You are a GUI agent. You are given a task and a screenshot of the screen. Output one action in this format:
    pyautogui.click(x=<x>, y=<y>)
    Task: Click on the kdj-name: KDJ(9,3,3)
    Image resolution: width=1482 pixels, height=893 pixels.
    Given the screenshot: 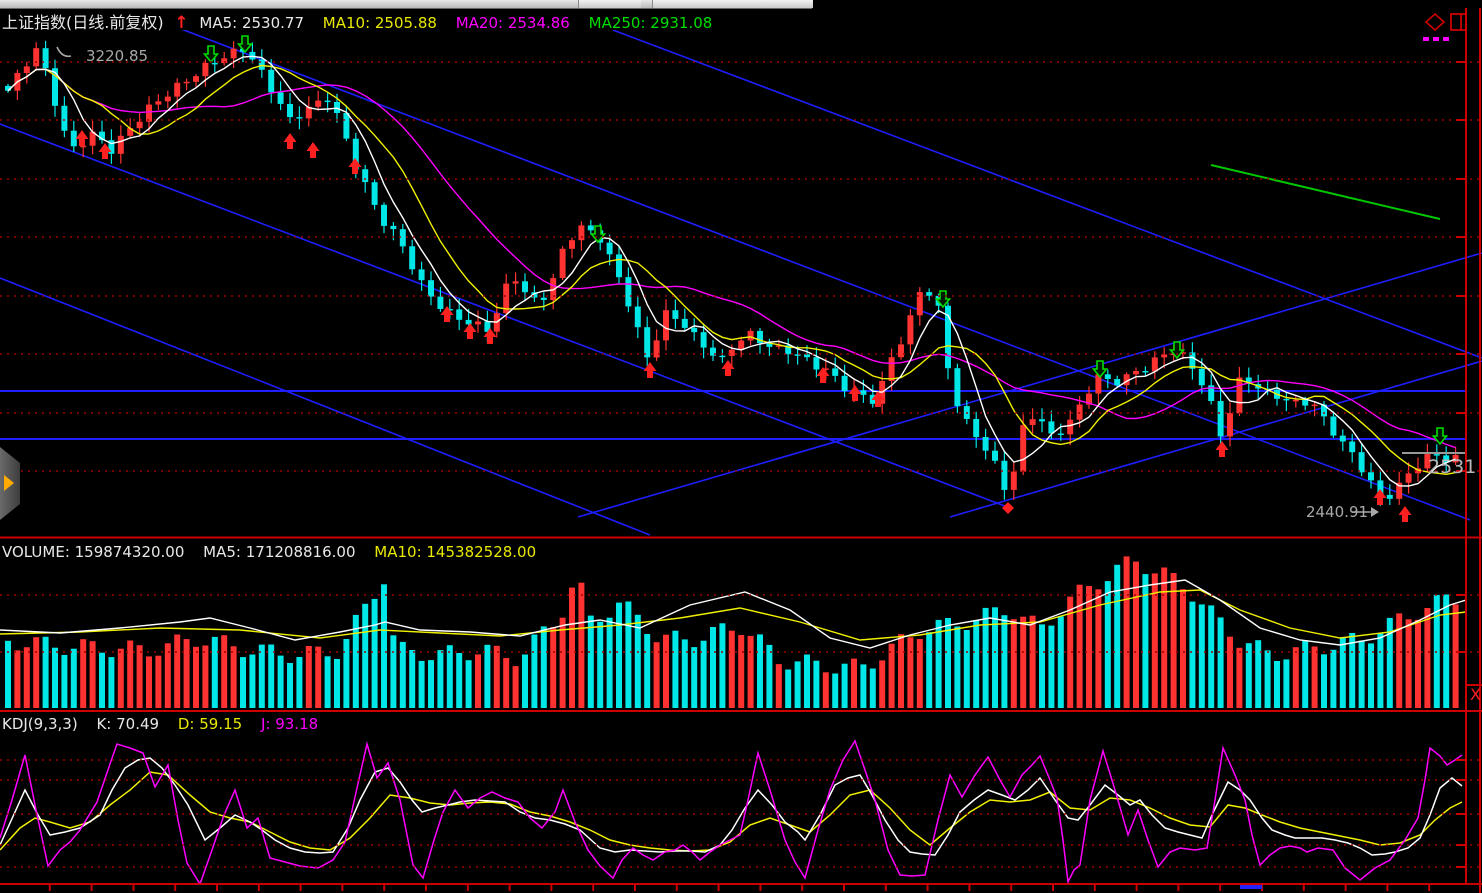 What is the action you would take?
    pyautogui.click(x=40, y=724)
    